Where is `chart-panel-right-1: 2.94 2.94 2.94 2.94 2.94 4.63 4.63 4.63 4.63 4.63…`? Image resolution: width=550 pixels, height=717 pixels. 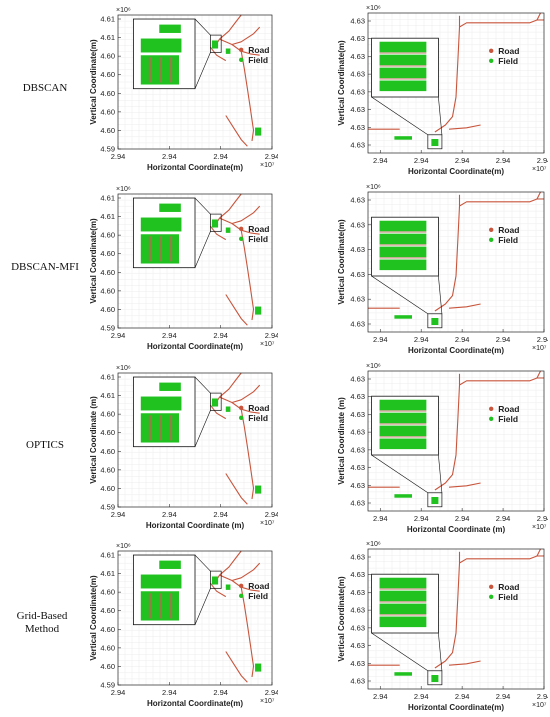 chart-panel-right-1: 2.94 2.94 2.94 2.94 2.94 4.63 4.63 4.63 4.63 4.63… is located at coordinates (435, 269).